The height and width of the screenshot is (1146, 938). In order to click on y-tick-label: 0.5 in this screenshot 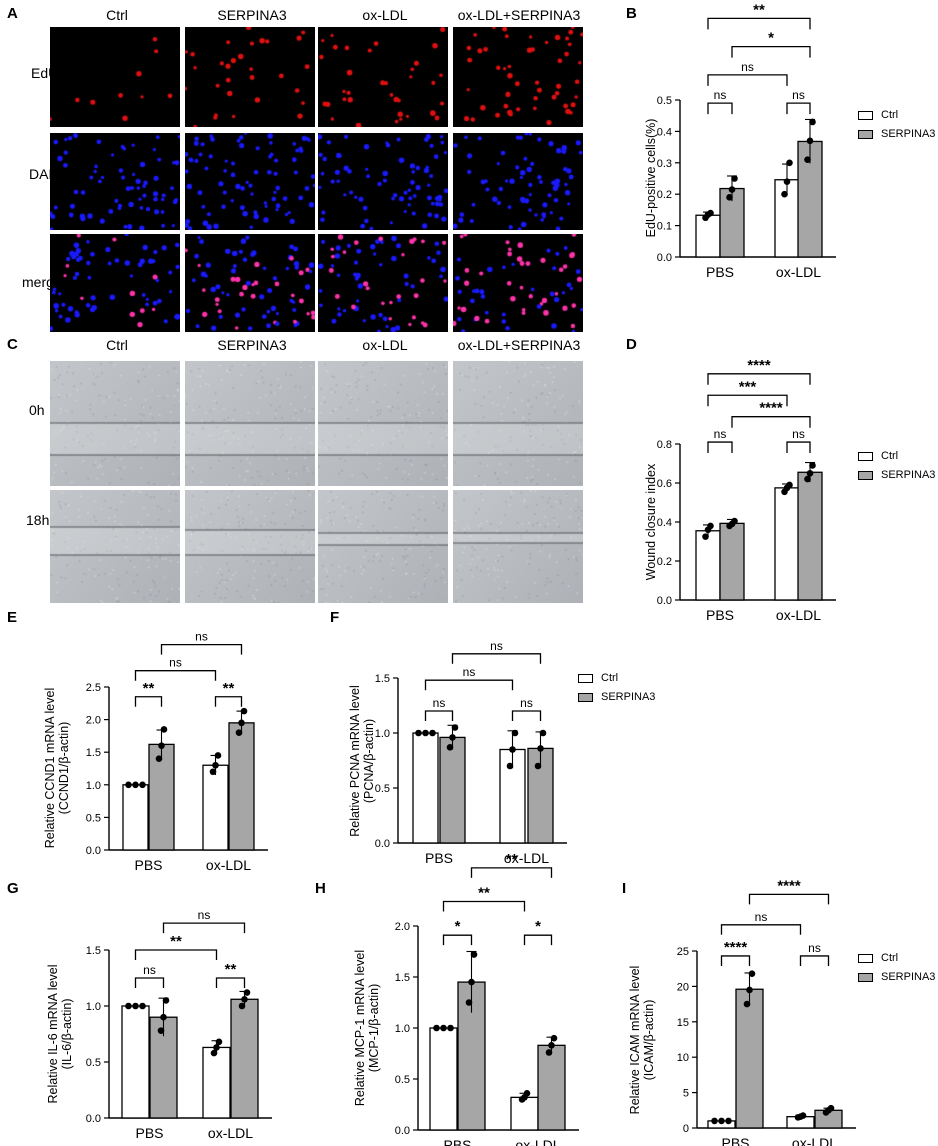, I will do `click(664, 101)`.